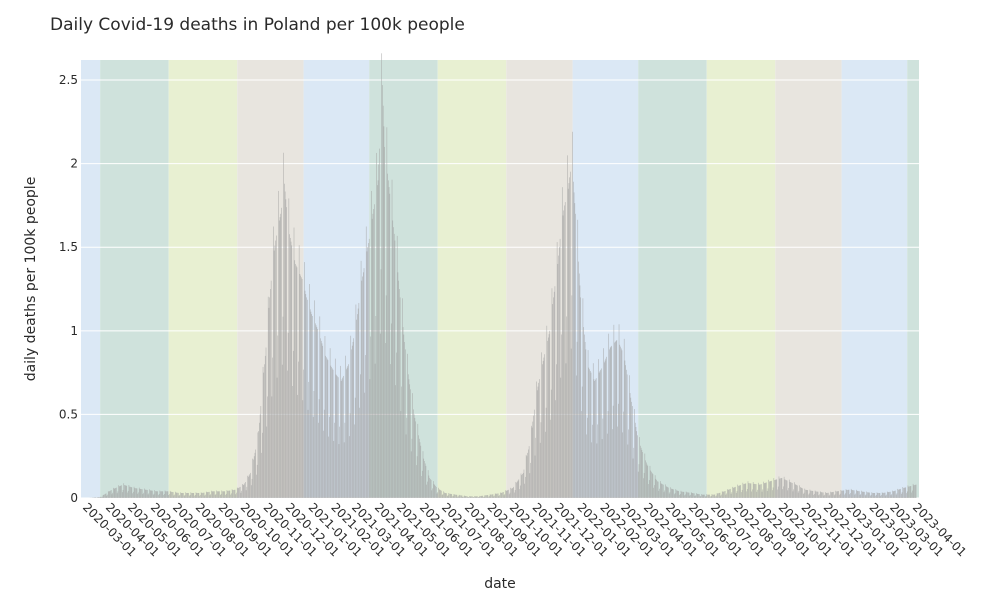 The image size is (1000, 604). Describe the element at coordinates (741, 279) in the screenshot. I see `season-band-summer` at that location.